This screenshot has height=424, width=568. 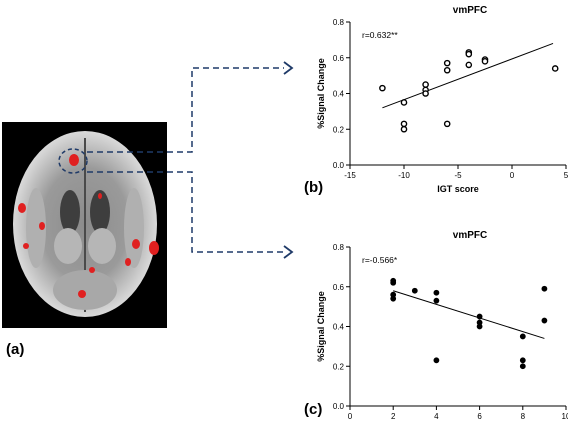 I want to click on panel-label-b: (b), so click(x=313, y=187).